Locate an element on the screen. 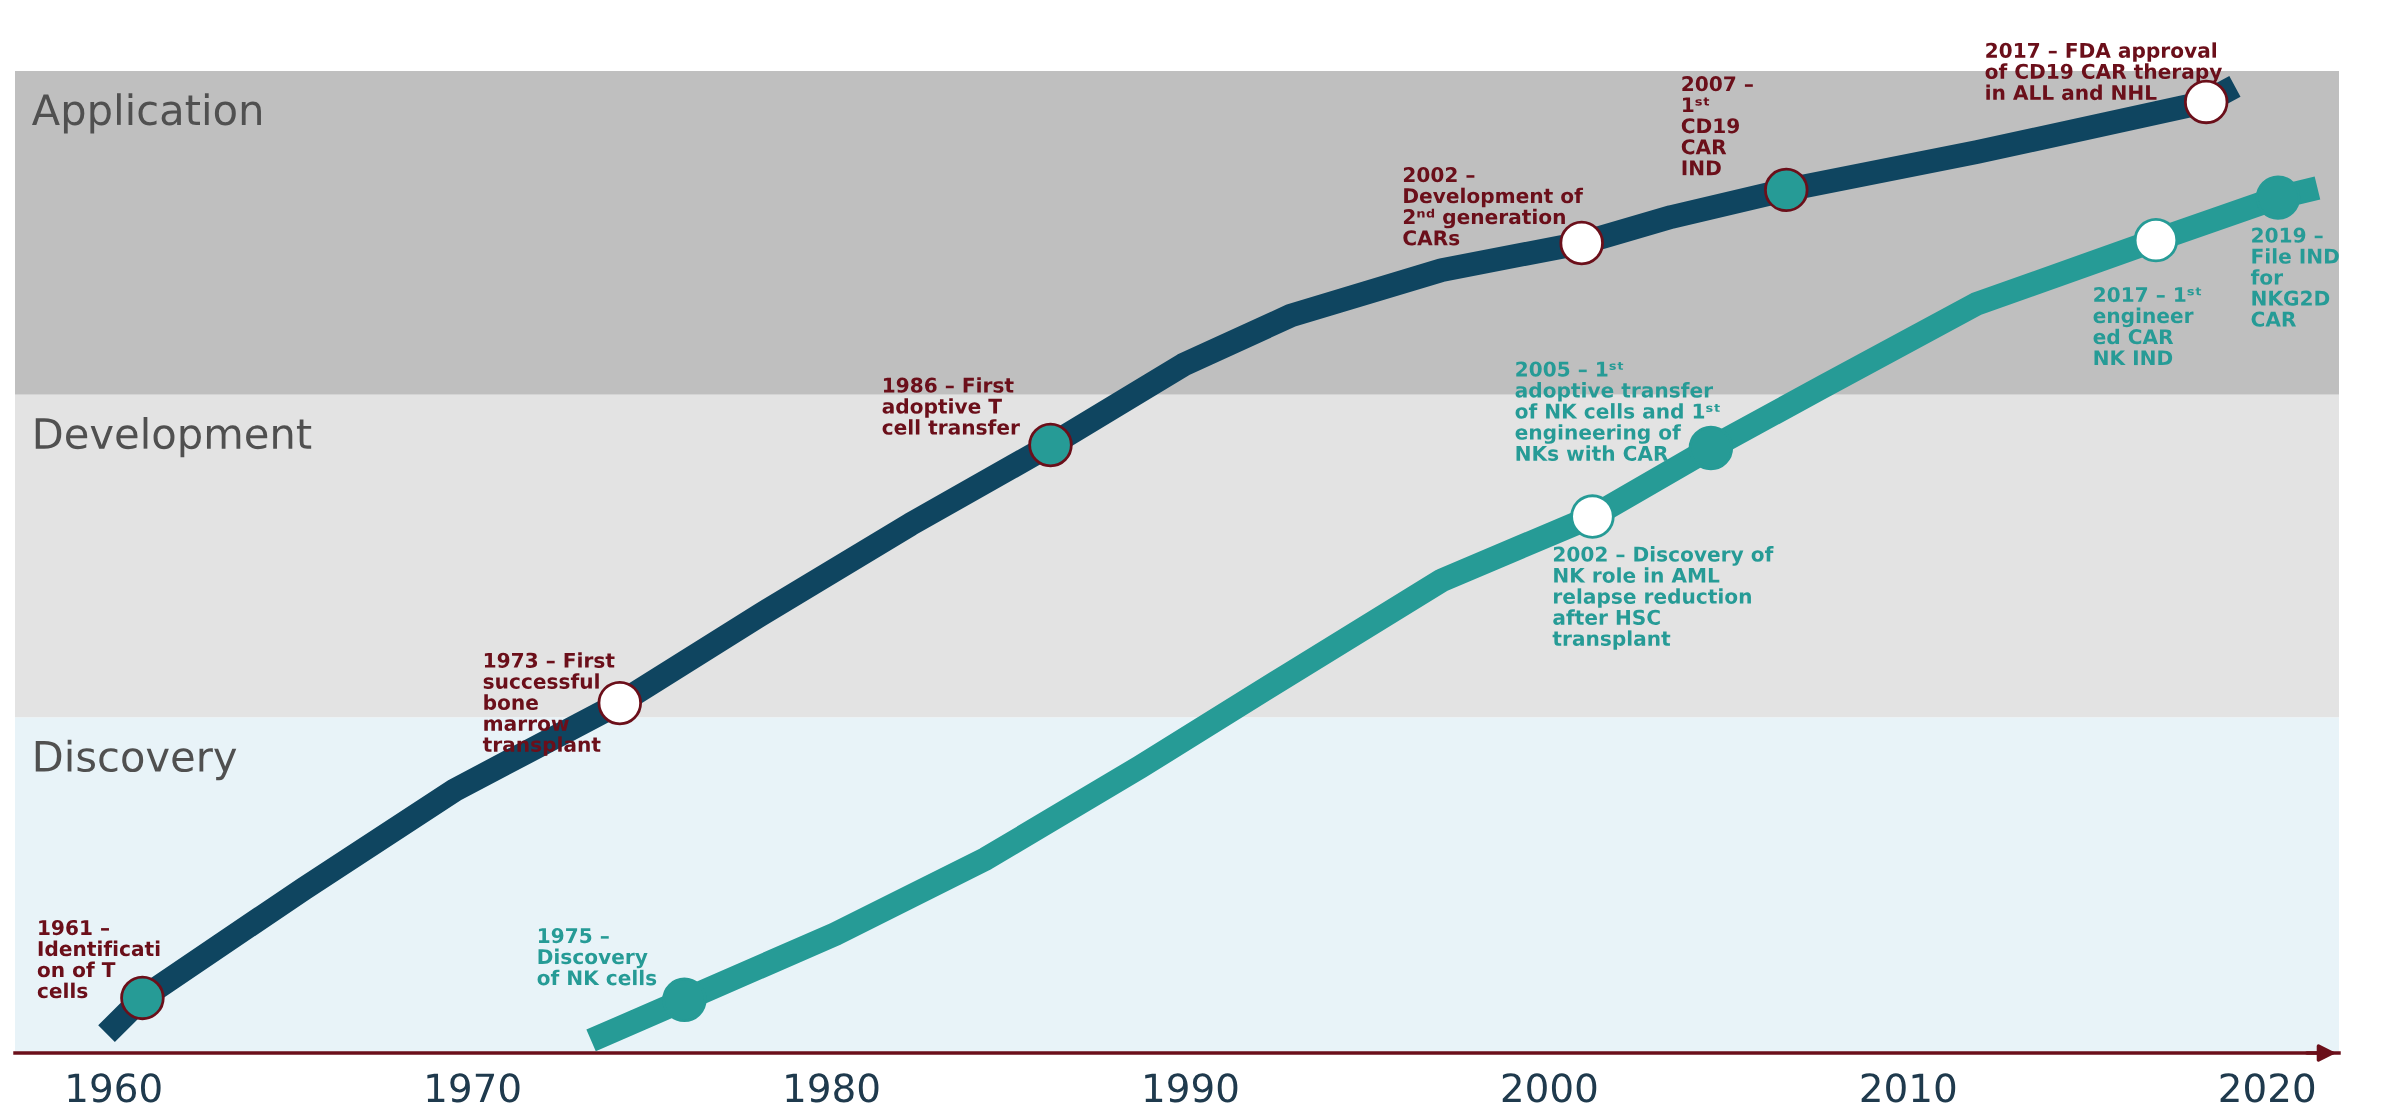  x-tick-label: 2020 is located at coordinates (2267, 1088).